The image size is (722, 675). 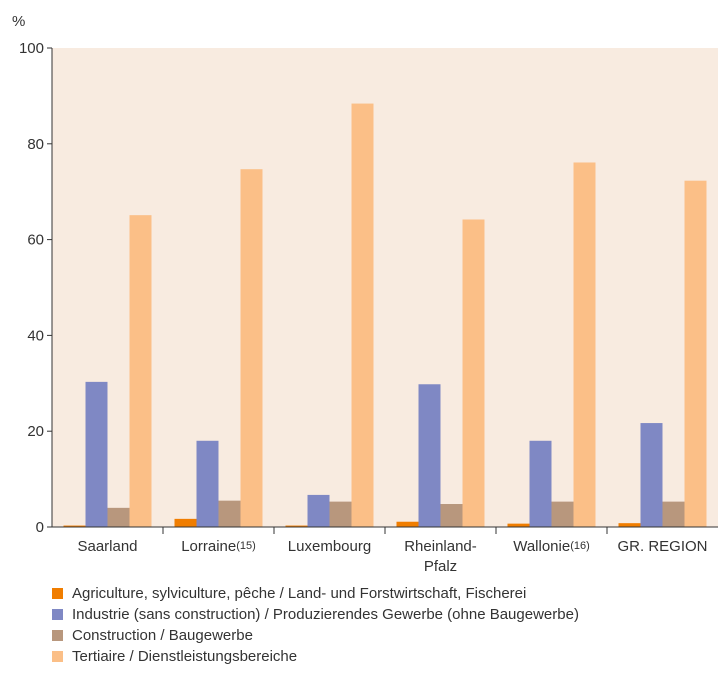 What do you see at coordinates (315, 635) in the screenshot?
I see `legend-item: Construction / Baugewerbe` at bounding box center [315, 635].